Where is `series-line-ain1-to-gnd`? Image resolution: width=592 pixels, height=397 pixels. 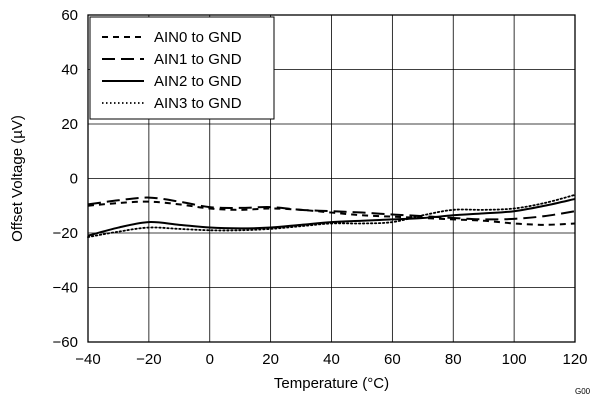 series-line-ain1-to-gnd is located at coordinates (331, 208).